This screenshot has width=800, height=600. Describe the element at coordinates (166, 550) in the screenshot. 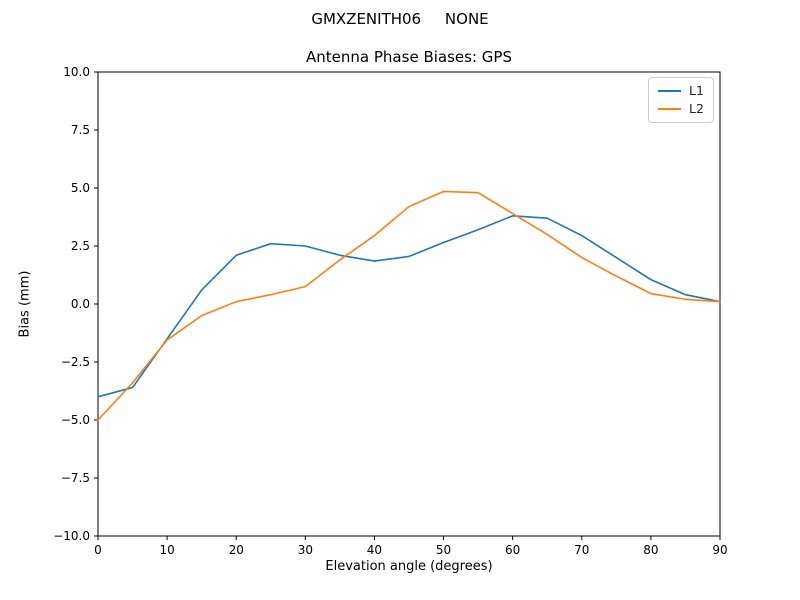

I see `x-tick-label: 10` at that location.